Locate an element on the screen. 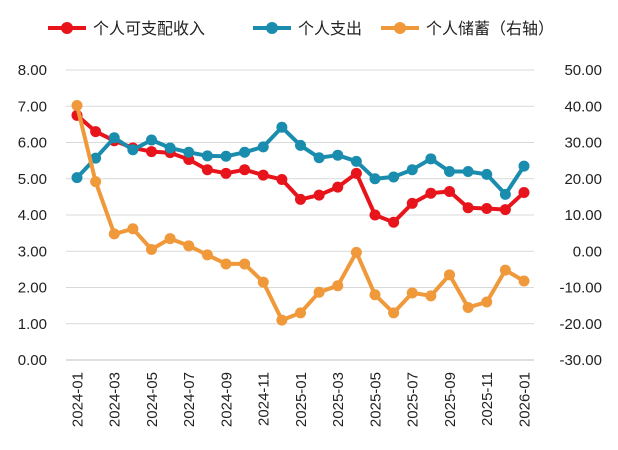 The image size is (618, 450). y-left-tick-label: 6.00 is located at coordinates (32, 143).